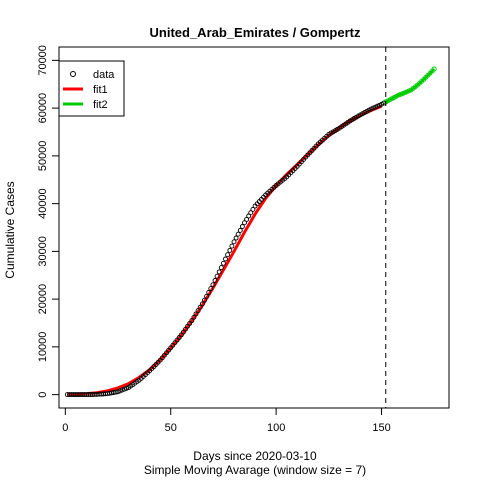 This screenshot has height=480, width=480. What do you see at coordinates (73, 74) in the screenshot?
I see `legend-marker-data` at bounding box center [73, 74].